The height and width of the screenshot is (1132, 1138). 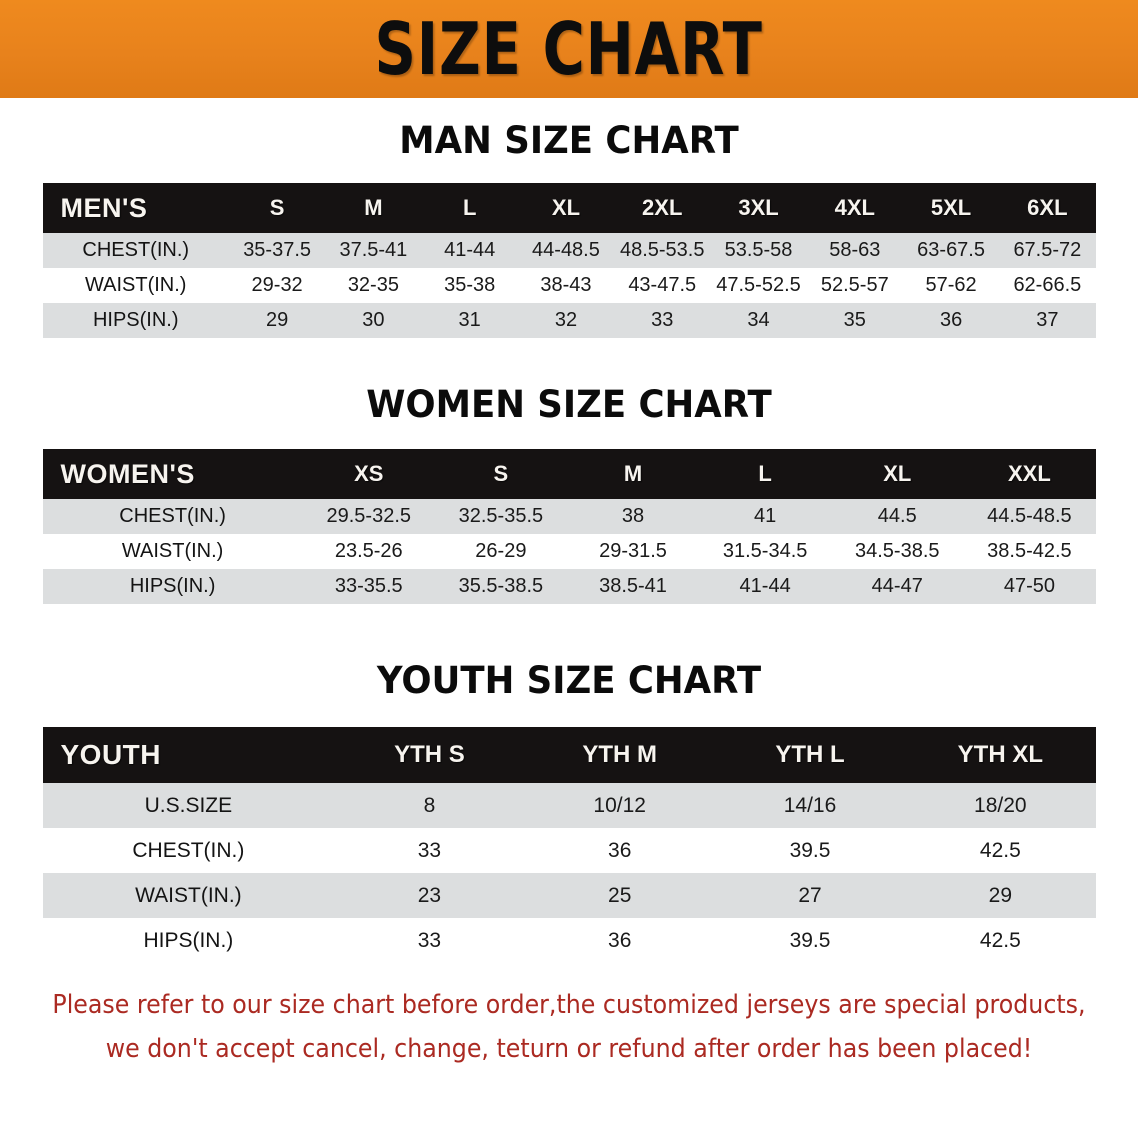 I want to click on women-youth-spacer, so click(x=569, y=633).